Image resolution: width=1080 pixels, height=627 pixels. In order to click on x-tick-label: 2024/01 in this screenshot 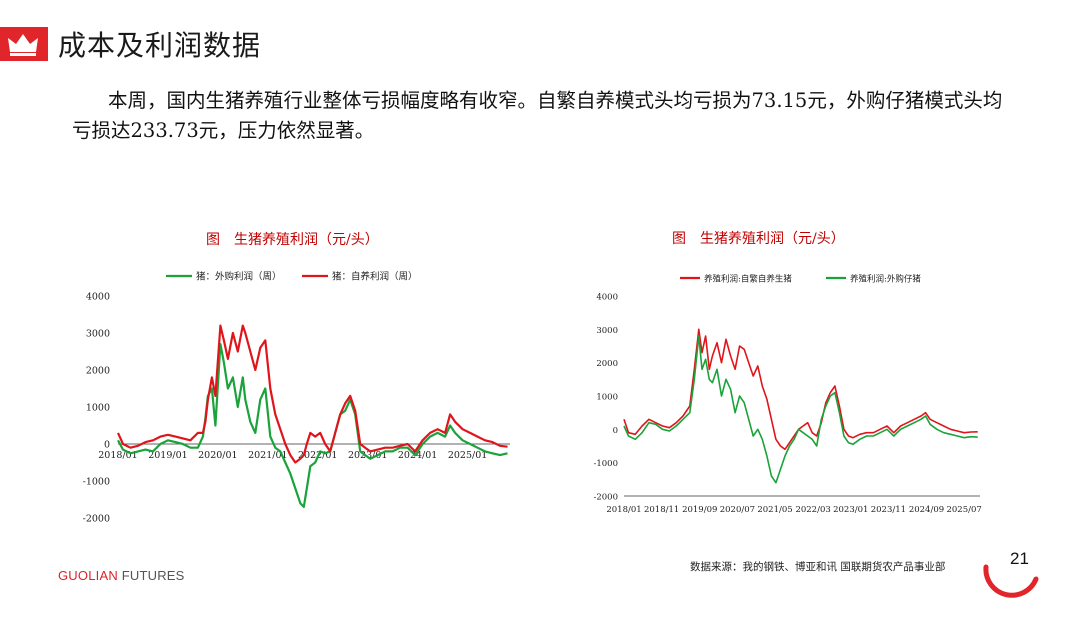, I will do `click(417, 455)`.